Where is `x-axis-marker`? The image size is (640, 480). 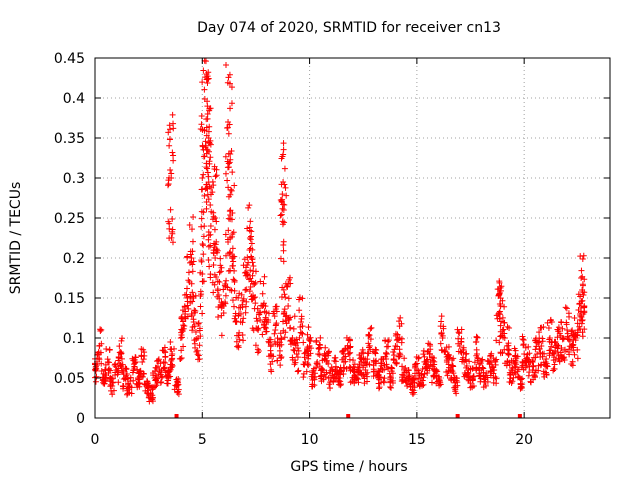 x-axis-marker is located at coordinates (457, 416).